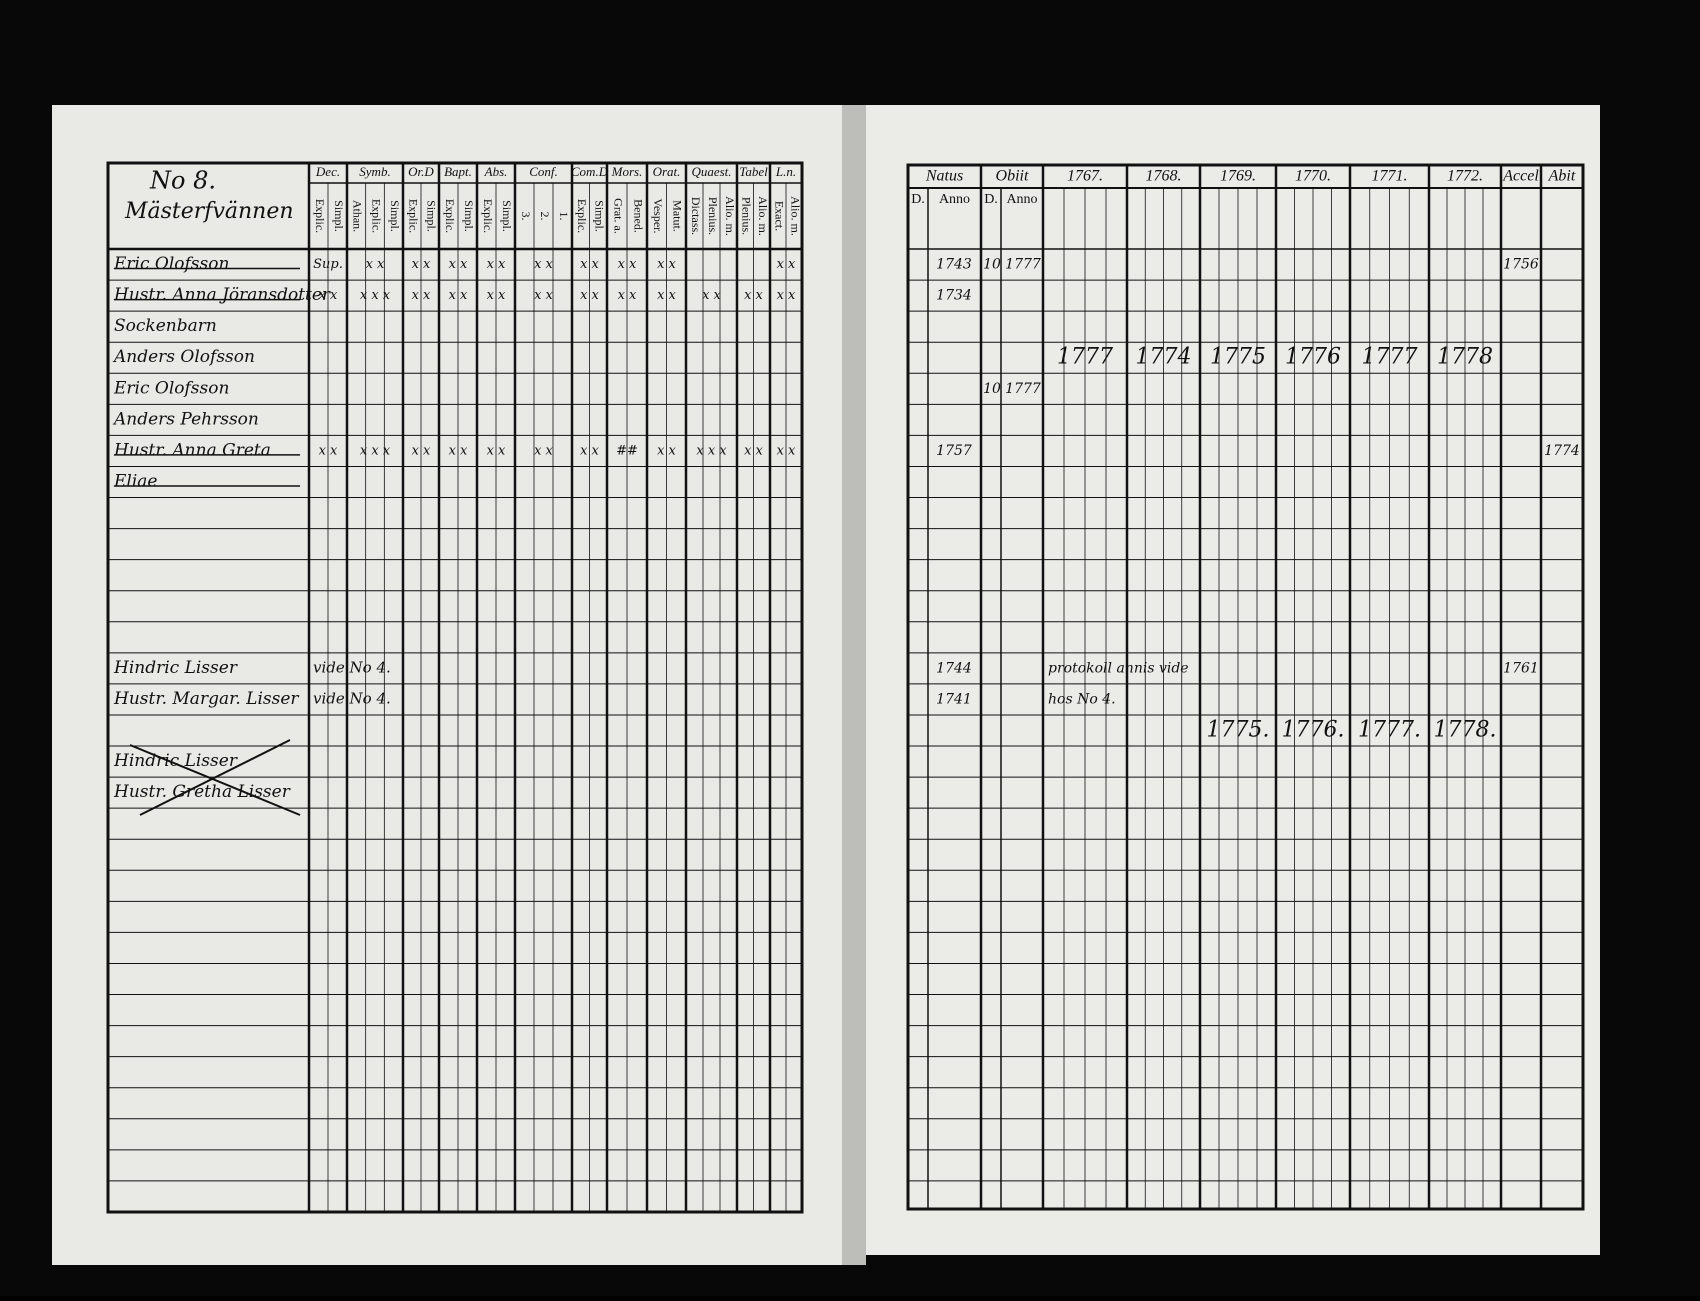 The image size is (1700, 1301). Describe the element at coordinates (1164, 357) in the screenshot. I see `written-year: 1774` at that location.